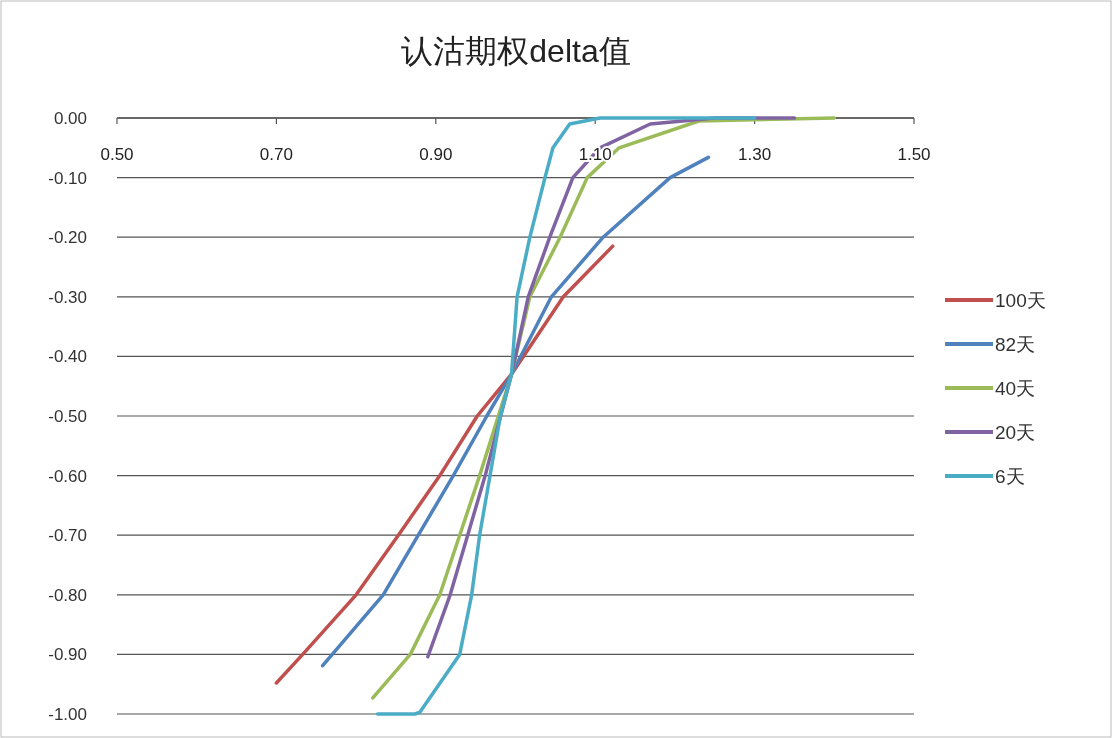  Describe the element at coordinates (67, 655) in the screenshot. I see `y-tick-label: -0.90` at that location.